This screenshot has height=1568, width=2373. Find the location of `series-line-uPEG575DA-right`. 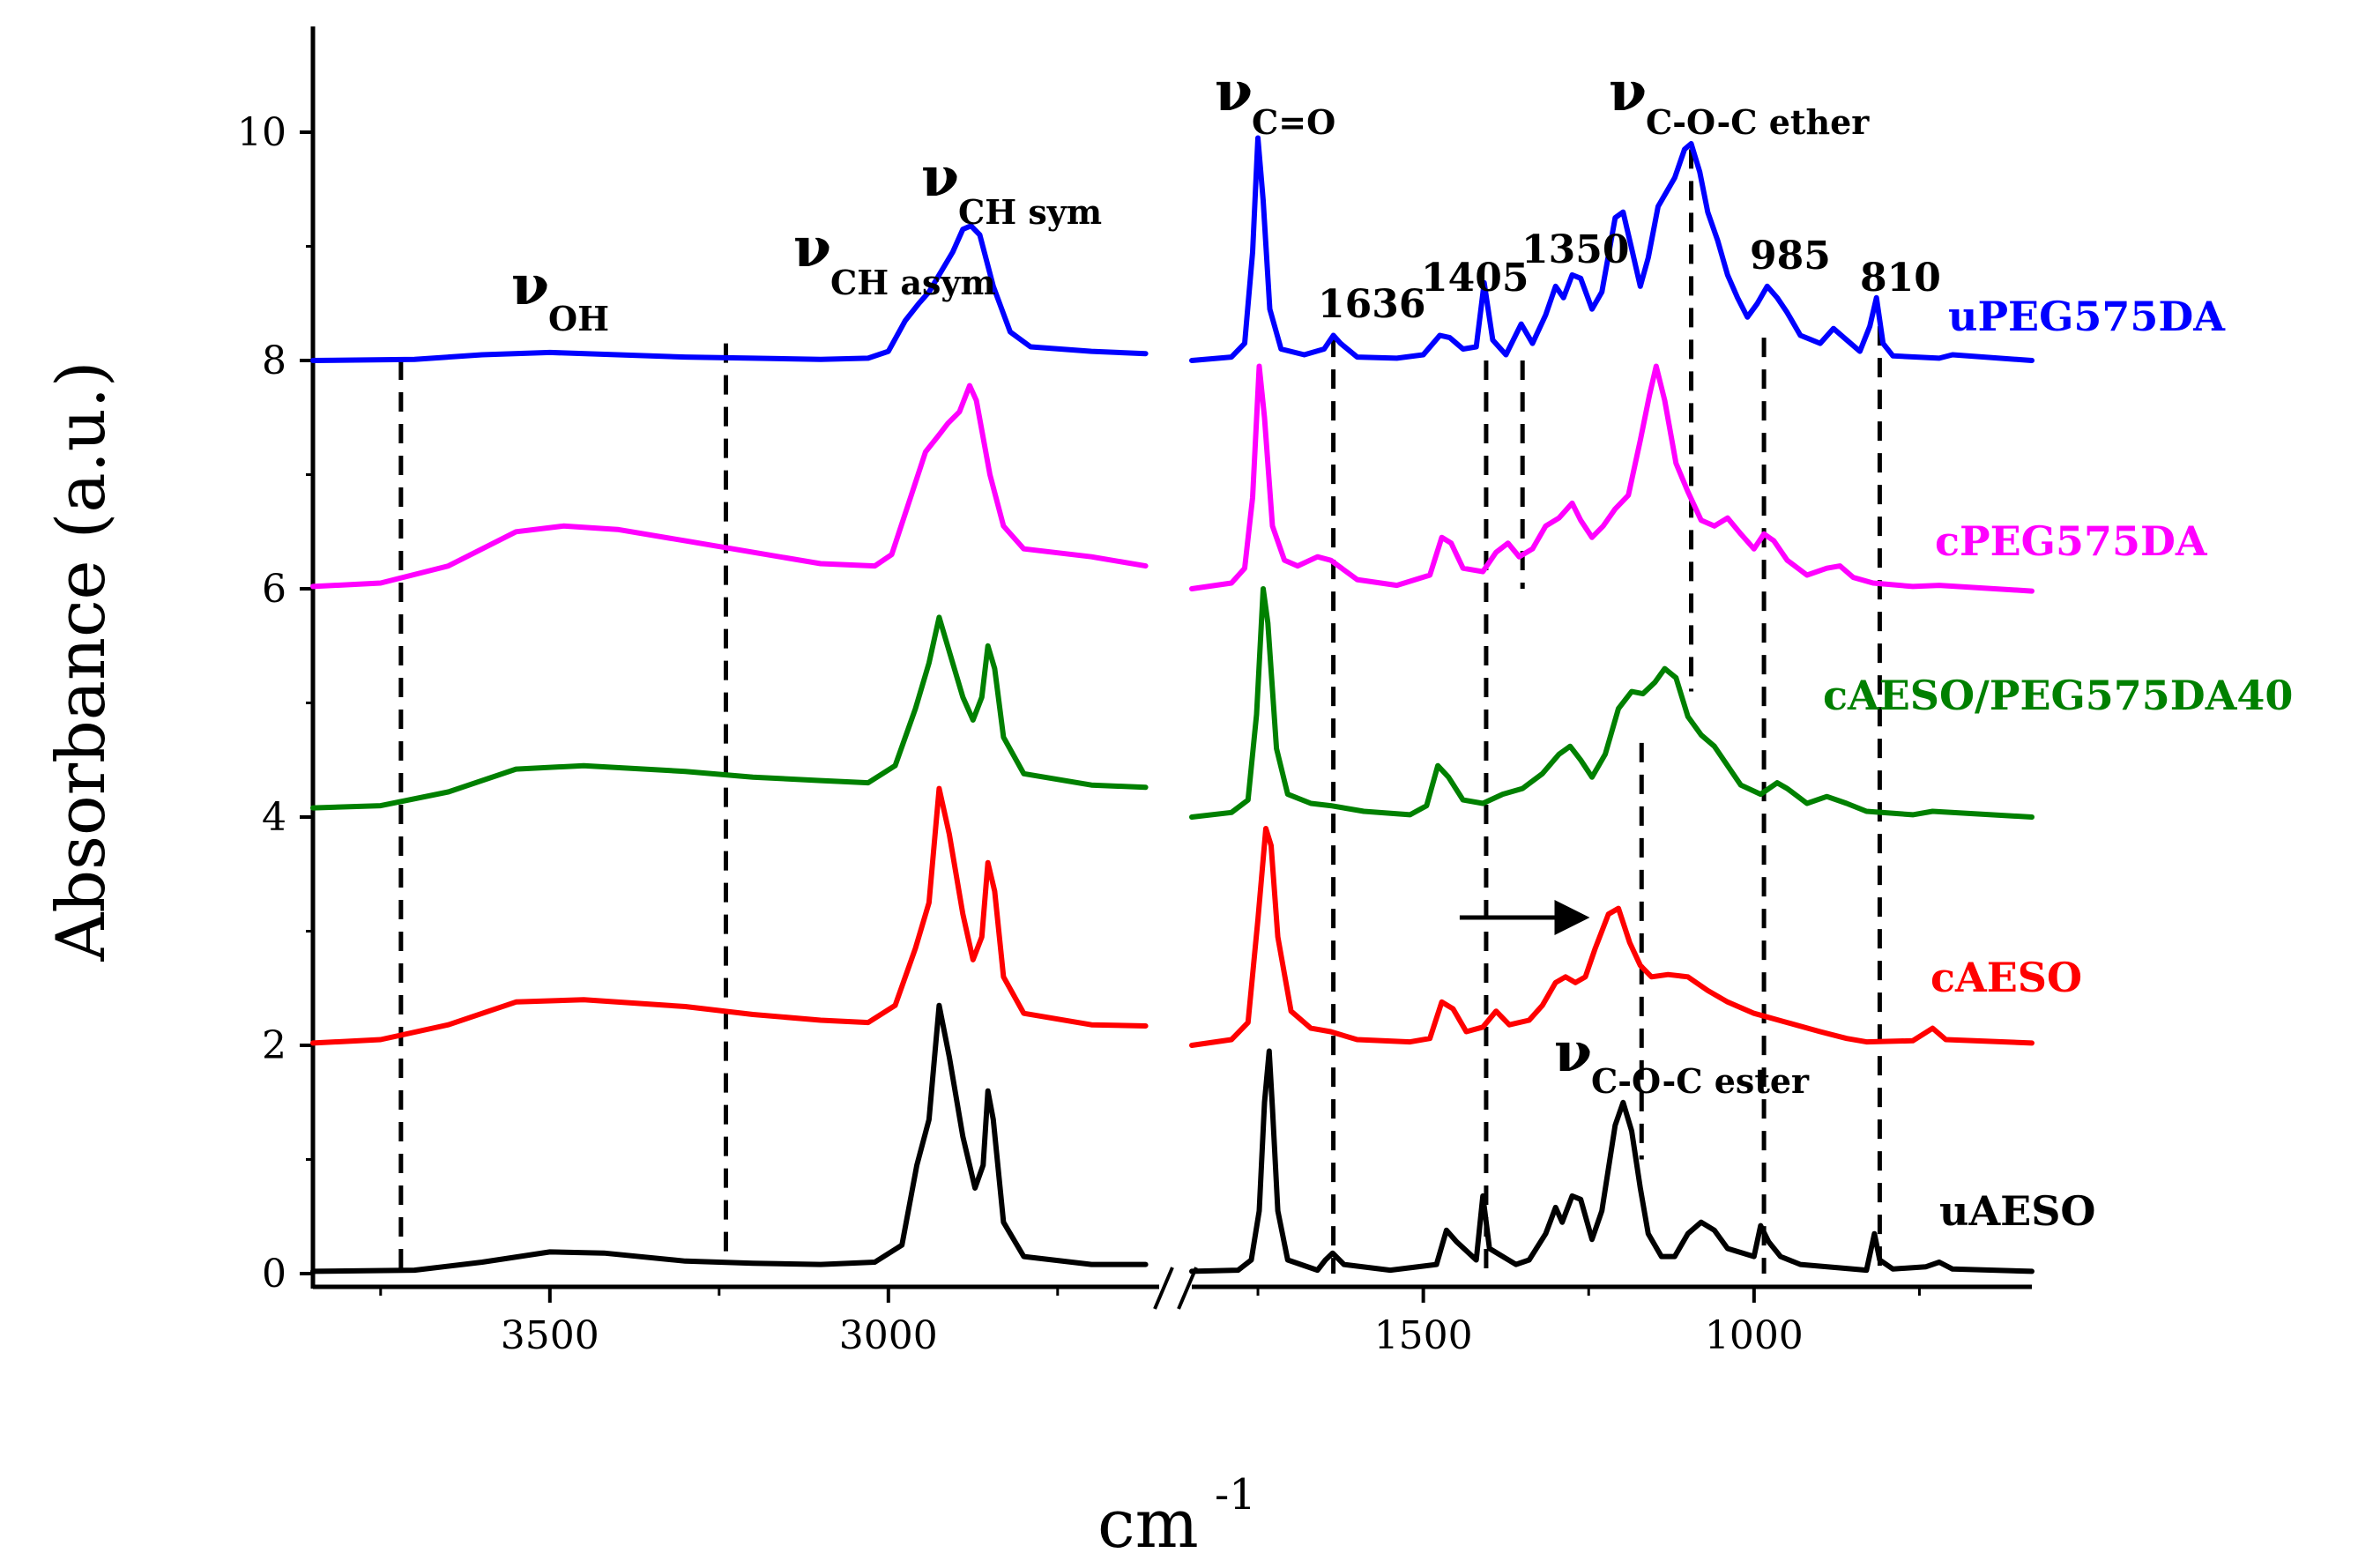

series-line-uPEG575DA-right is located at coordinates (1612, 249).